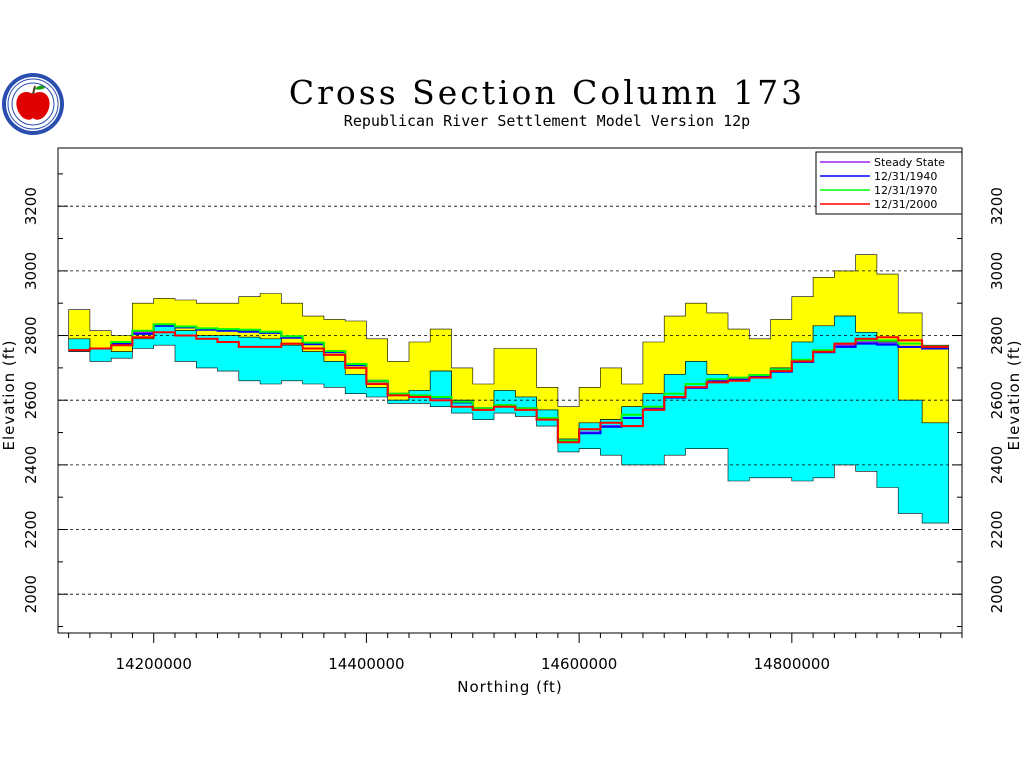 This screenshot has width=1024, height=768. What do you see at coordinates (997, 465) in the screenshot?
I see `y-tick-label-right: 2400` at bounding box center [997, 465].